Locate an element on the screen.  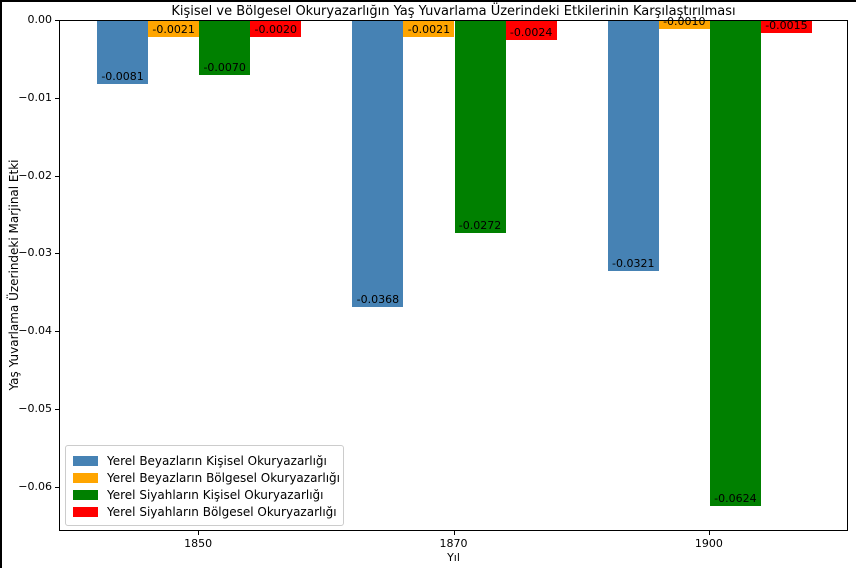
bar-value-label: -0.0368 is located at coordinates (378, 300).